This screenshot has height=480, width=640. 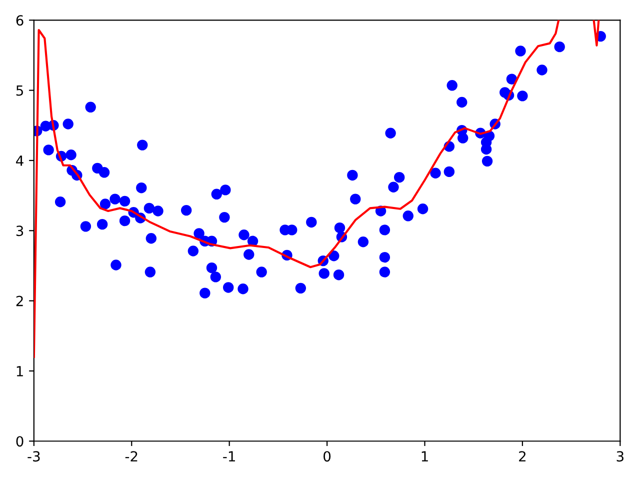 I want to click on y-tick-label: 2, so click(x=19, y=301).